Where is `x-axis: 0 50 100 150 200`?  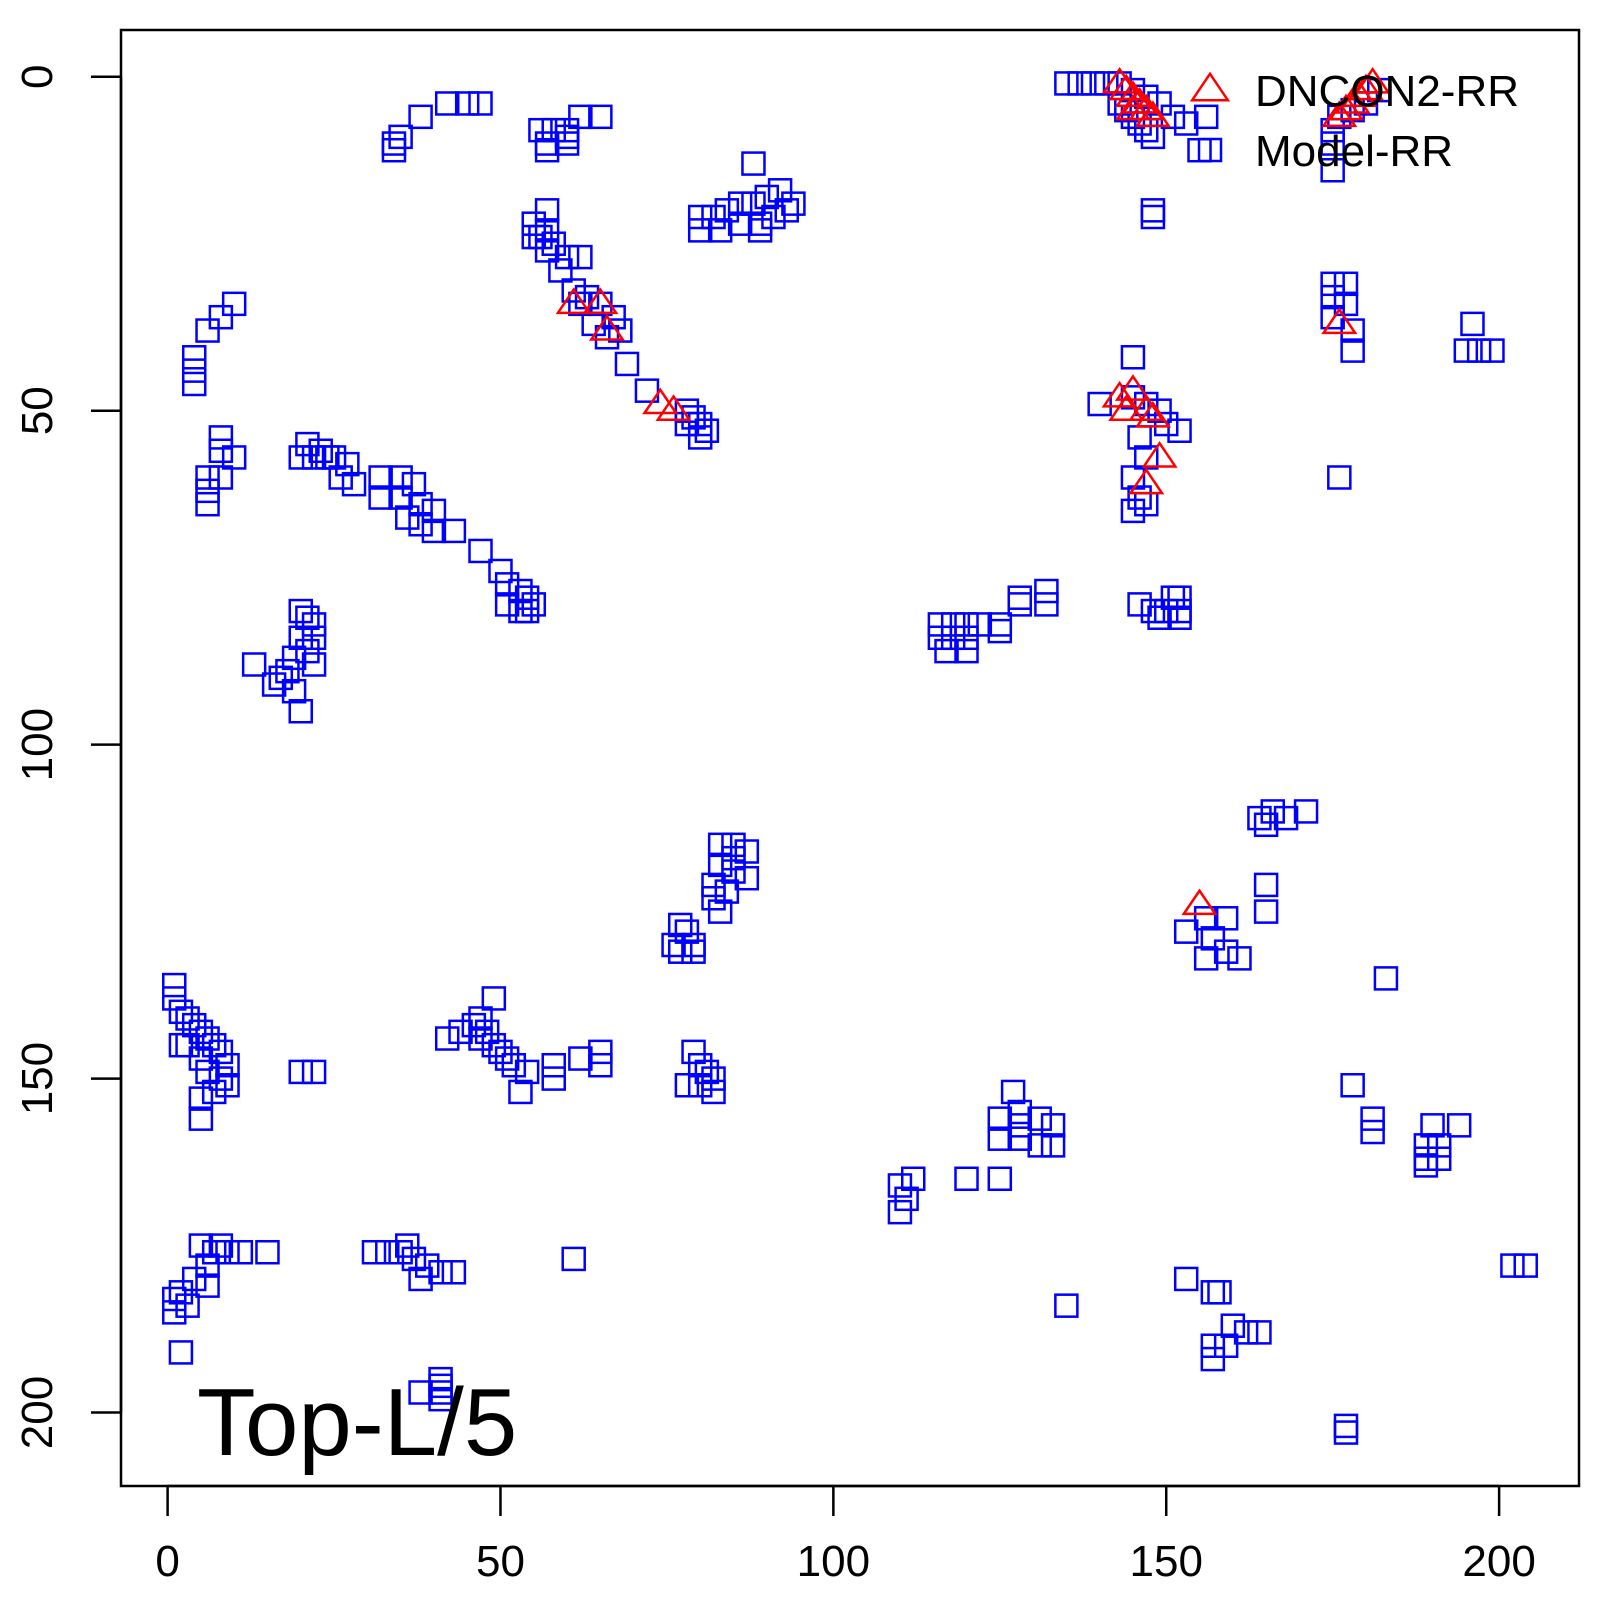 x-axis: 0 50 100 150 200 is located at coordinates (845, 1535).